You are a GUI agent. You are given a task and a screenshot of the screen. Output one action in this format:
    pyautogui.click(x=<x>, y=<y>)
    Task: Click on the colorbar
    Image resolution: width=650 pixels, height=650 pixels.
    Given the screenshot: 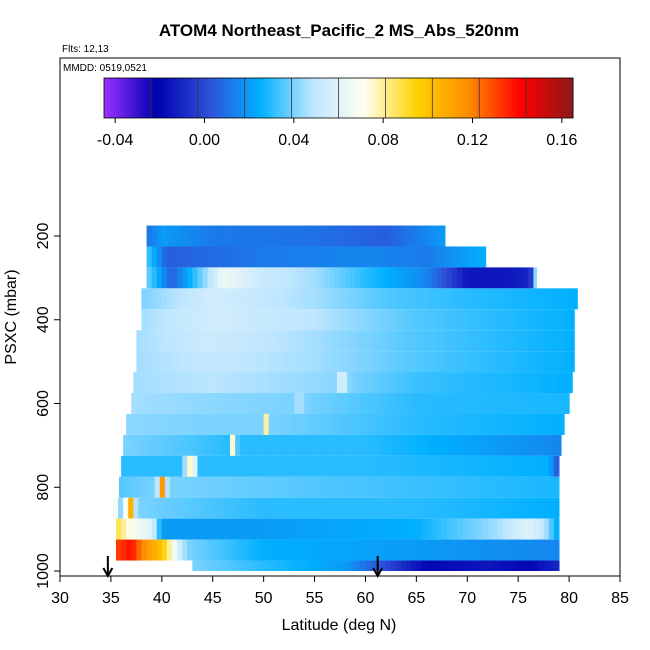 What is the action you would take?
    pyautogui.click(x=338, y=98)
    